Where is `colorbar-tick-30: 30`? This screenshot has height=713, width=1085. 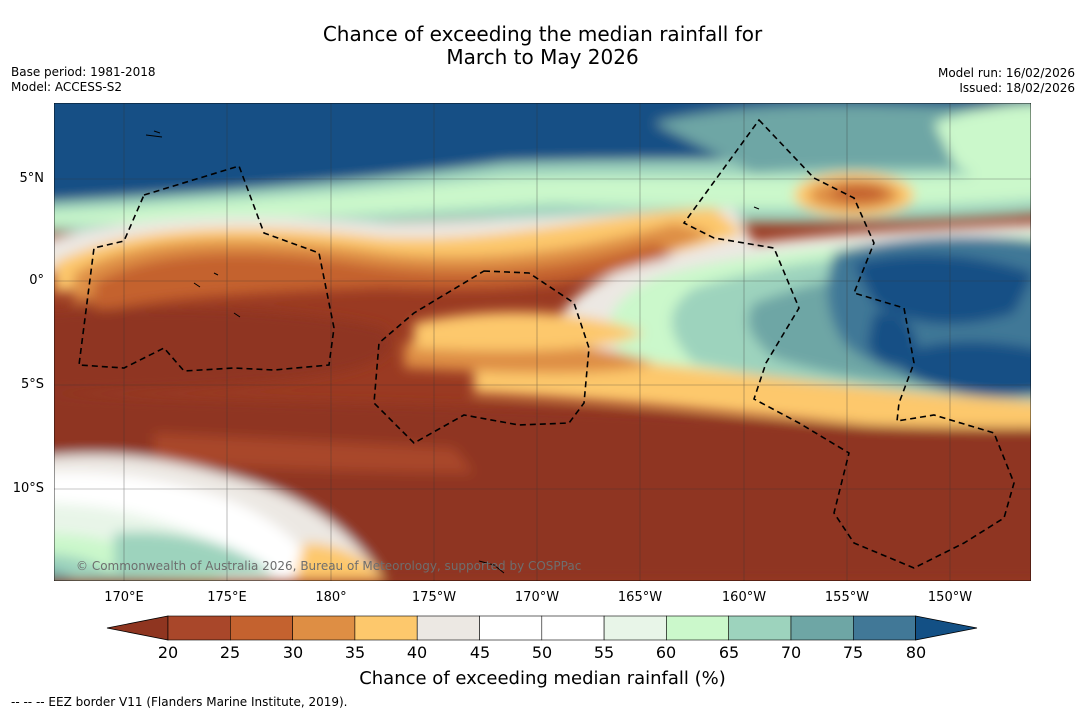
colorbar-tick-30: 30 is located at coordinates (293, 652).